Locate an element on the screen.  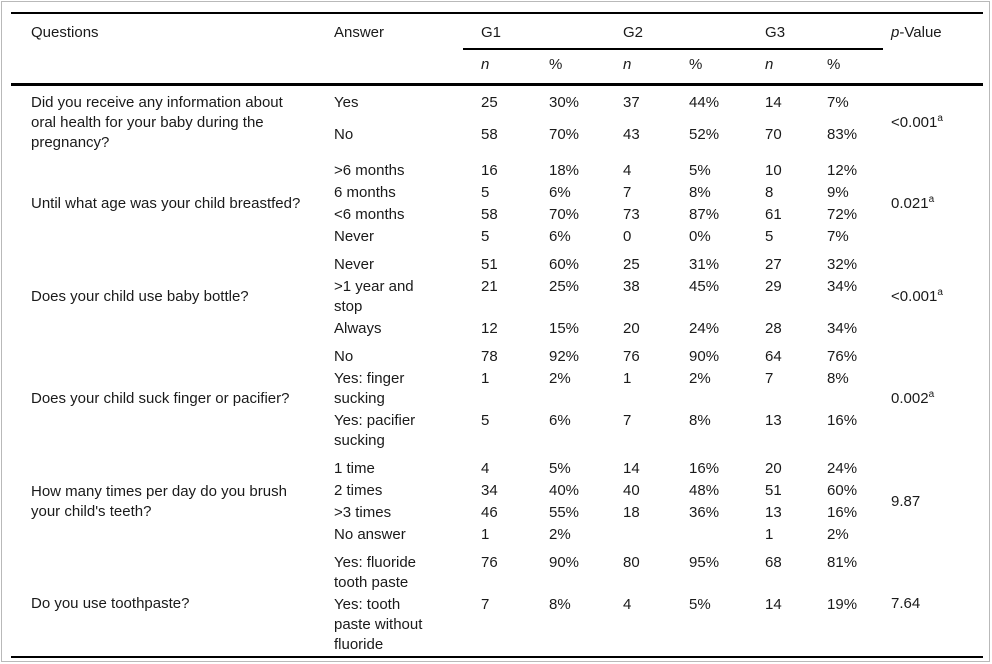
table-row: Never 5 6% 0 0% 5 7% is located at coordinates (497, 237).